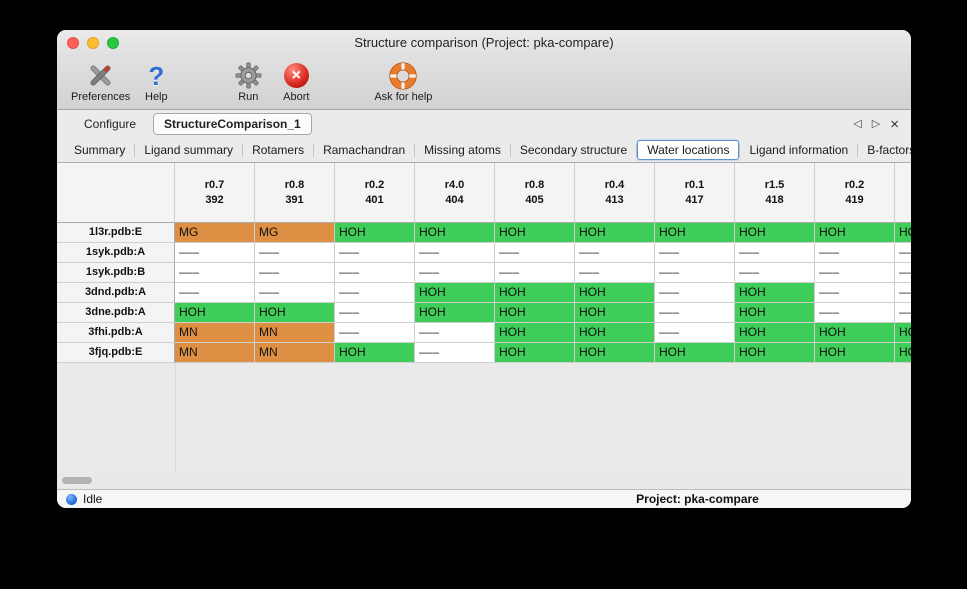 This screenshot has height=589, width=967. I want to click on toolbar-button-label: Help, so click(156, 97).